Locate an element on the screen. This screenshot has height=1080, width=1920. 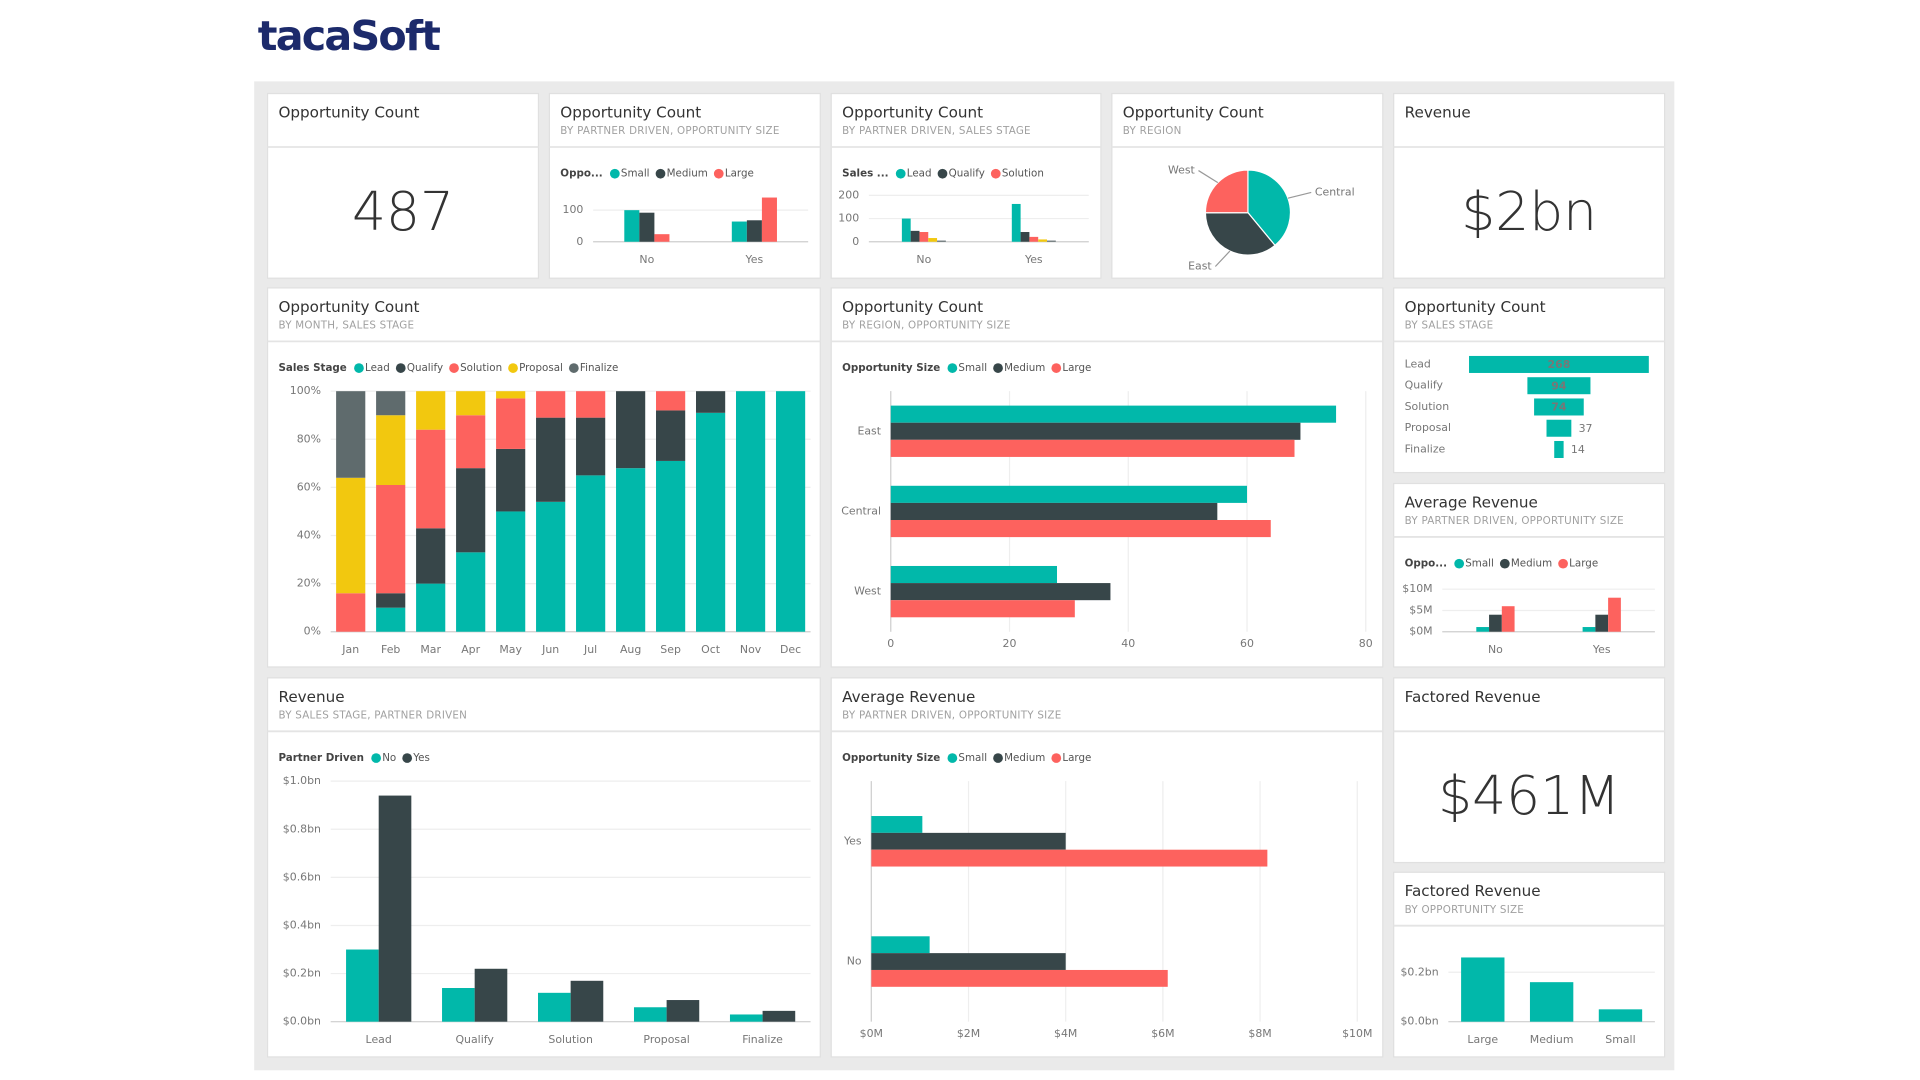
legend-label: Yes is located at coordinates (421, 758).